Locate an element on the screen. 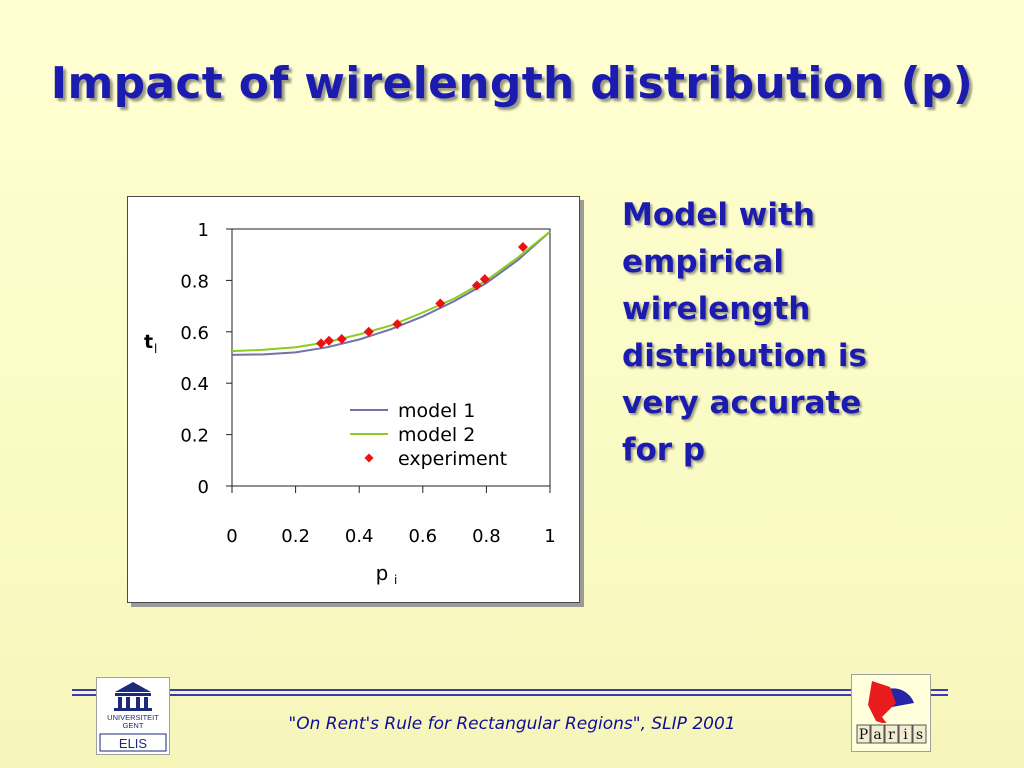 The width and height of the screenshot is (1024, 768). paris-letter-i: i is located at coordinates (905, 735).